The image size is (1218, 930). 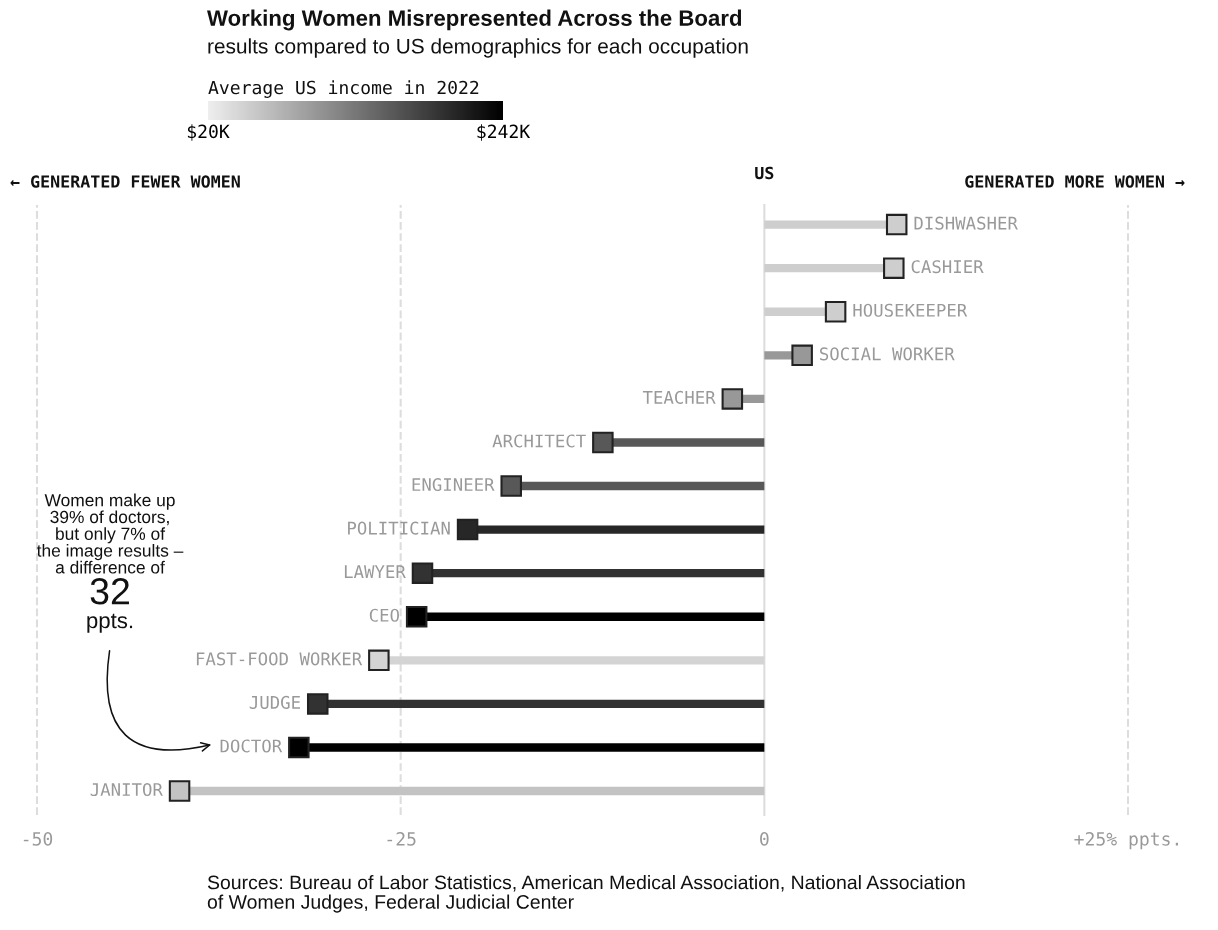 What do you see at coordinates (208, 132) in the screenshot?
I see `color-bar-label: $20K` at bounding box center [208, 132].